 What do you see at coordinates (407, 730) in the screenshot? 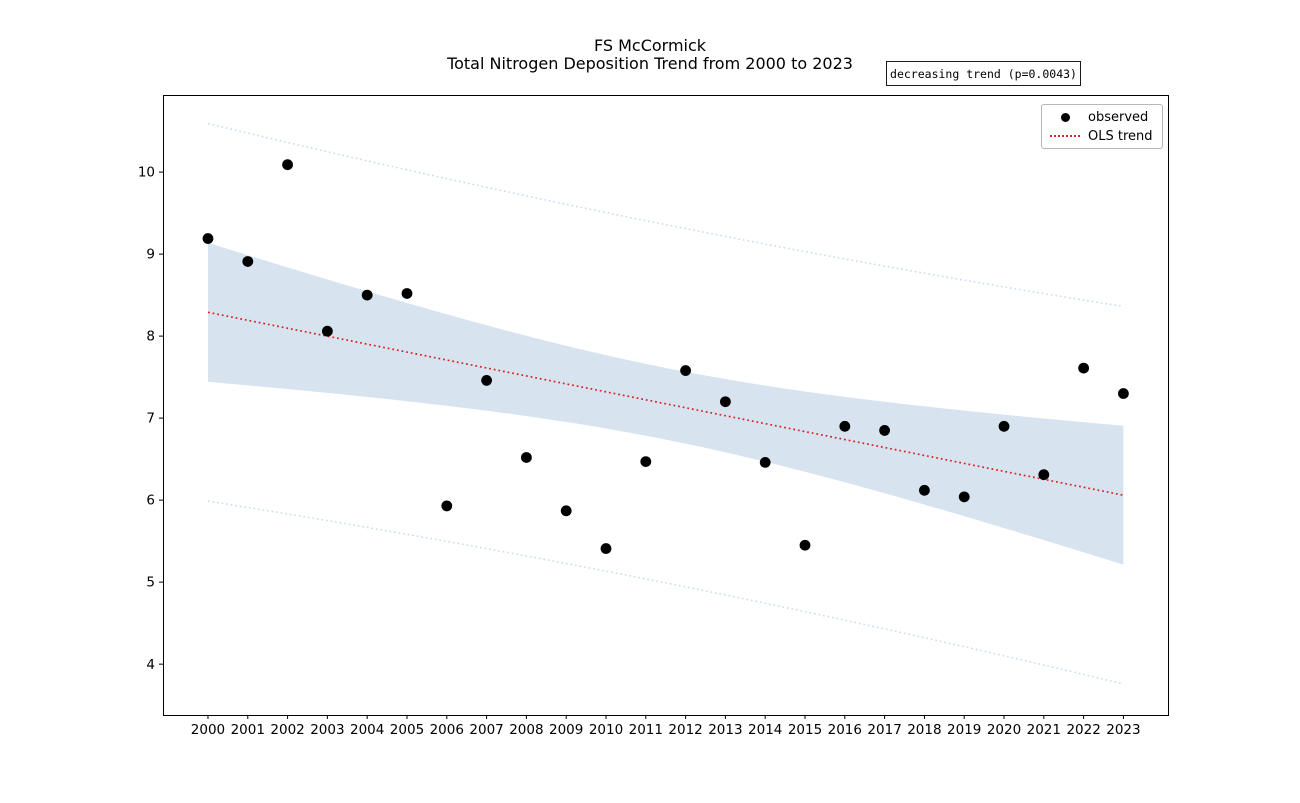
I see `x-tick-label: 2005` at bounding box center [407, 730].